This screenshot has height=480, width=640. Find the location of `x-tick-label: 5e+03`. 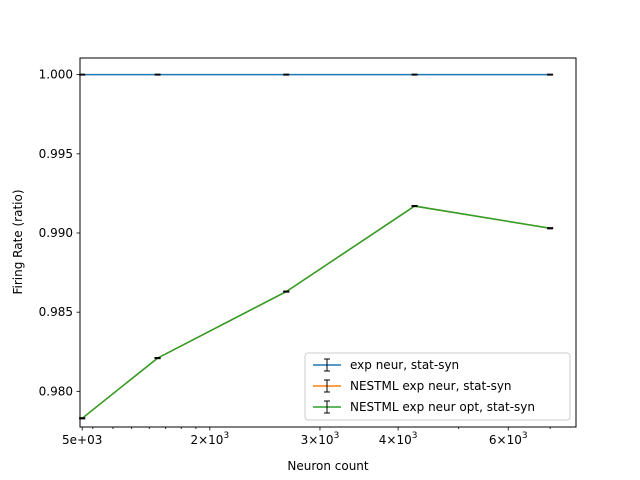

x-tick-label: 5e+03 is located at coordinates (82, 440).